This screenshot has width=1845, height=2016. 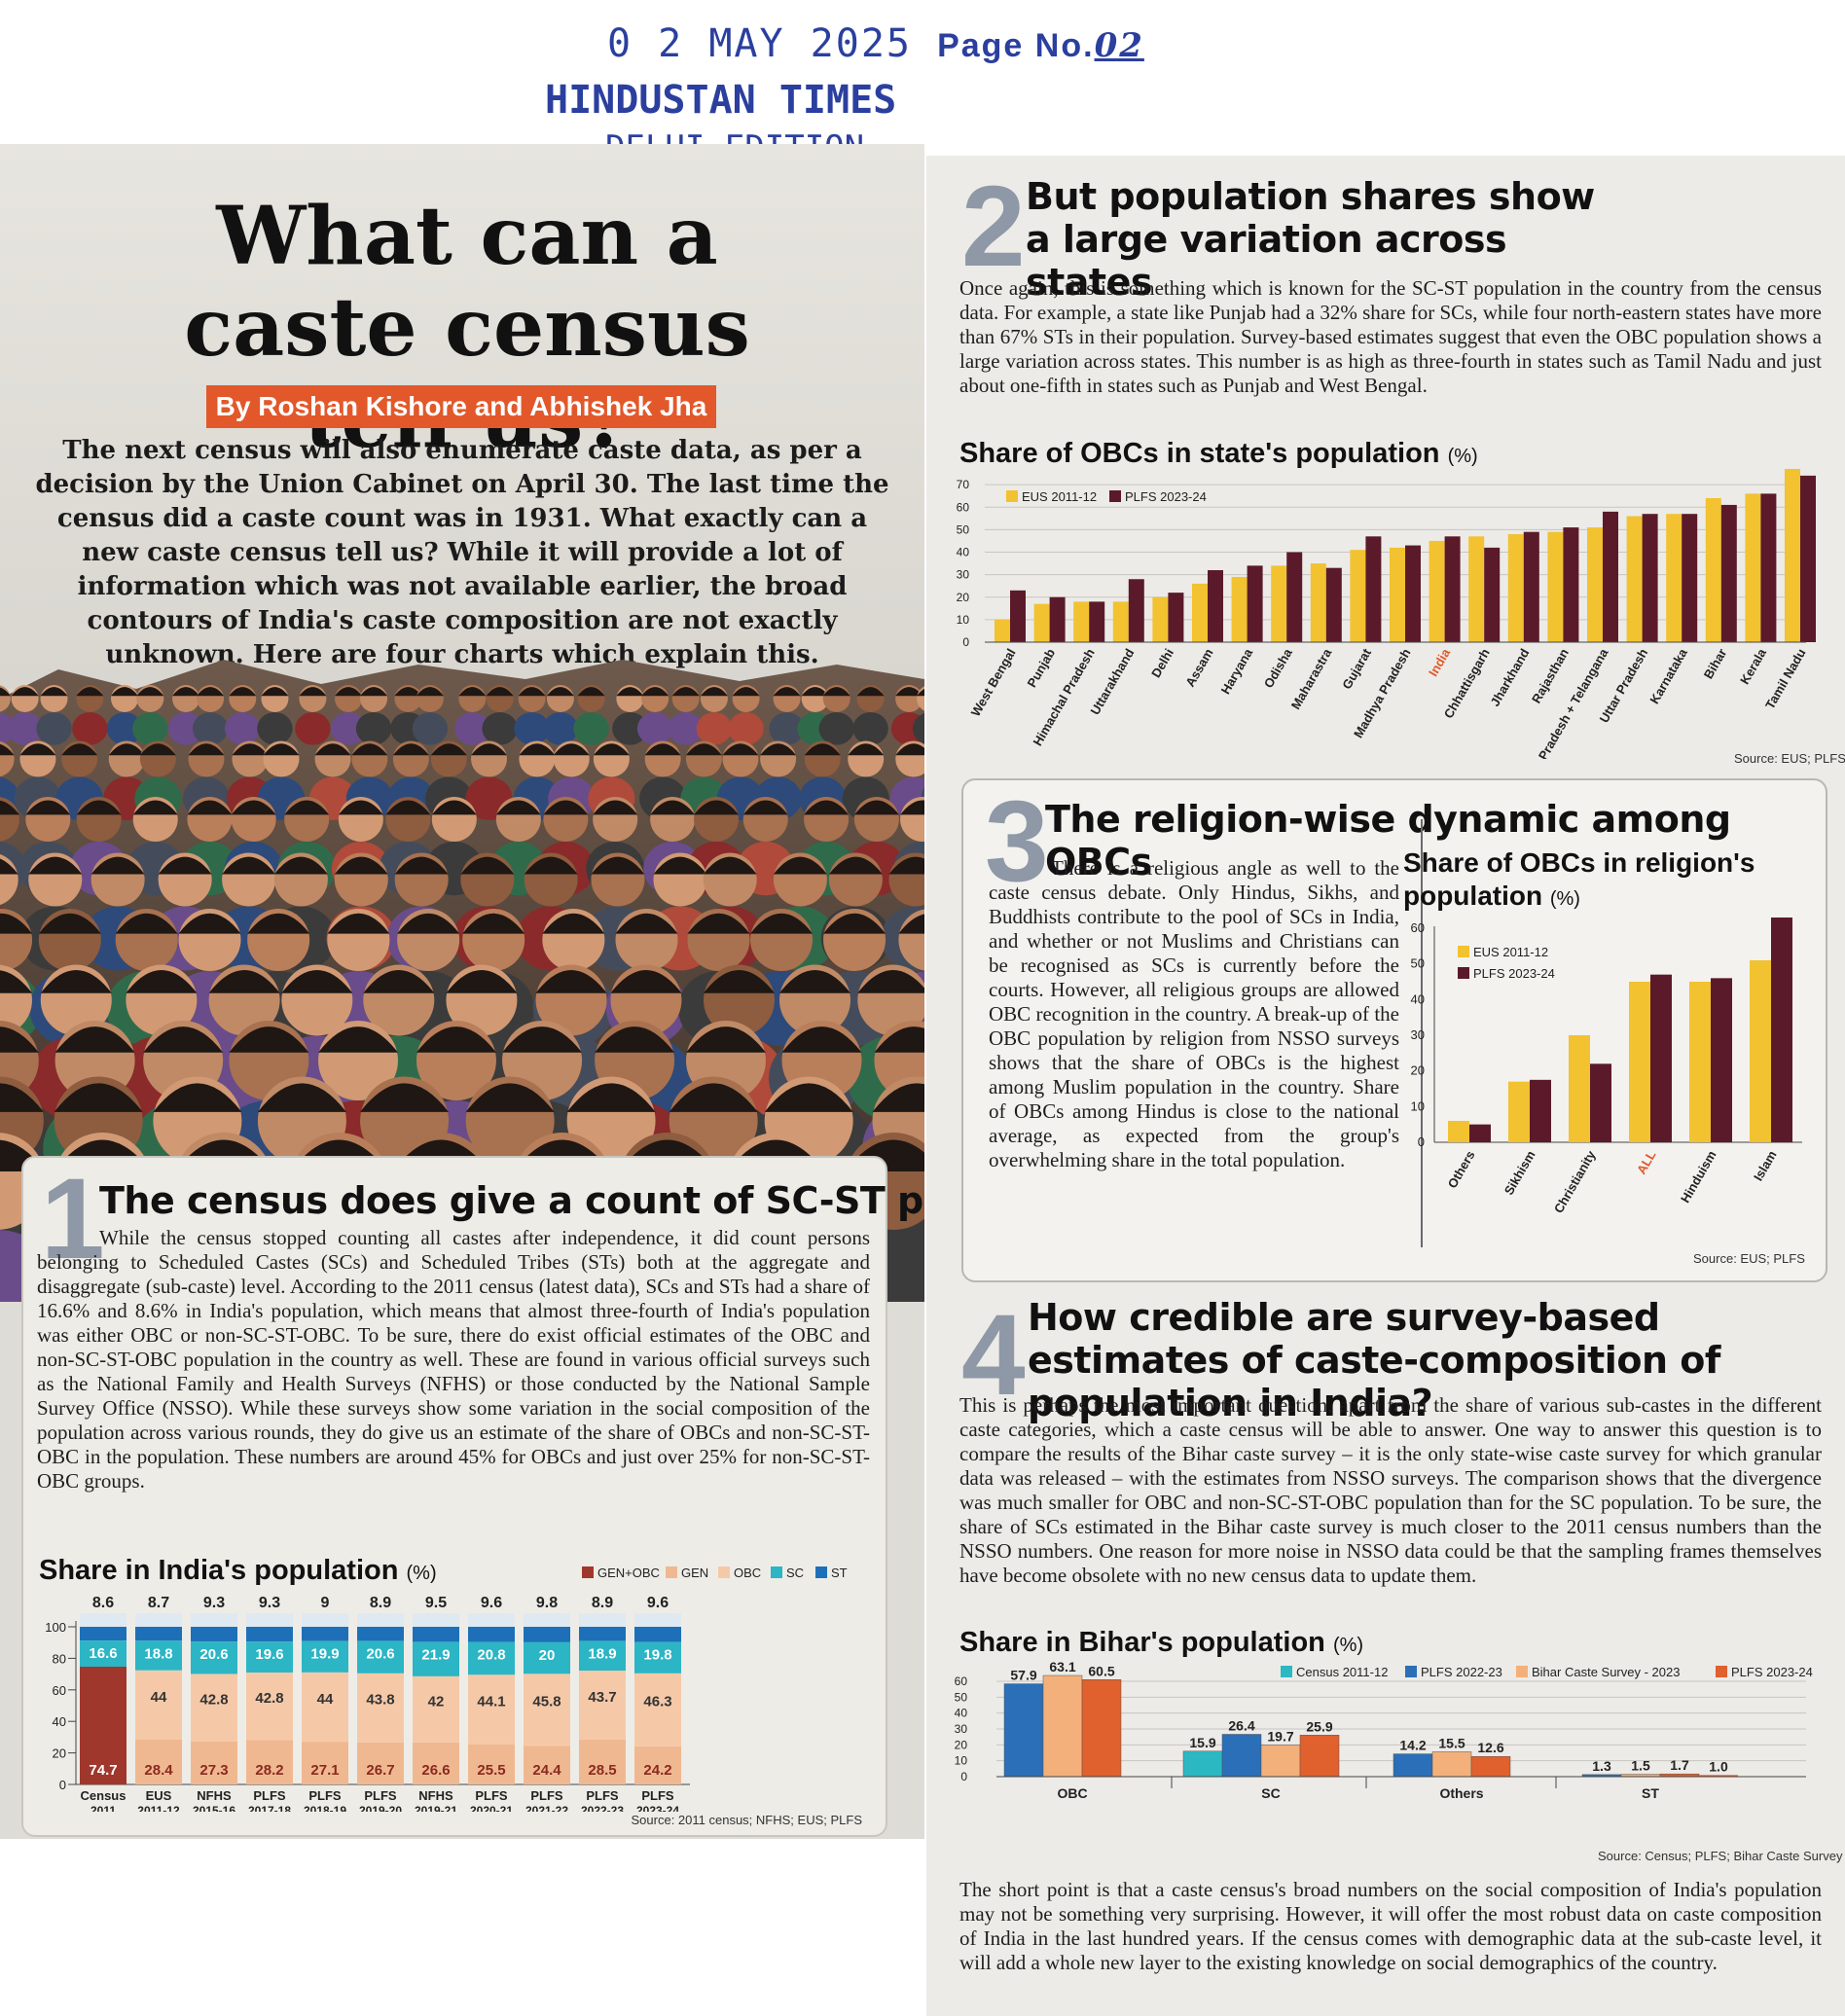 I want to click on stamp-date-text: 0 2 MAY 2025, so click(x=759, y=43).